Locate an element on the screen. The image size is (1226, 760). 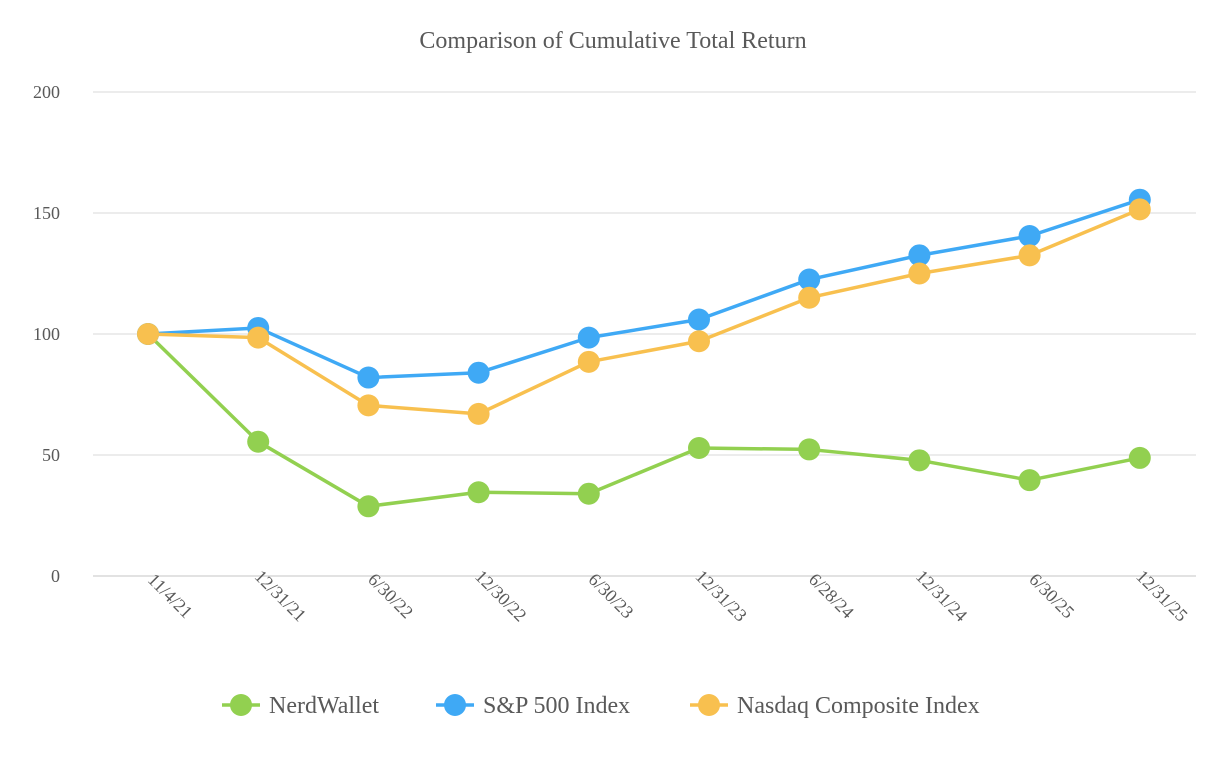
y-tick-label: 100 is located at coordinates (46, 334).